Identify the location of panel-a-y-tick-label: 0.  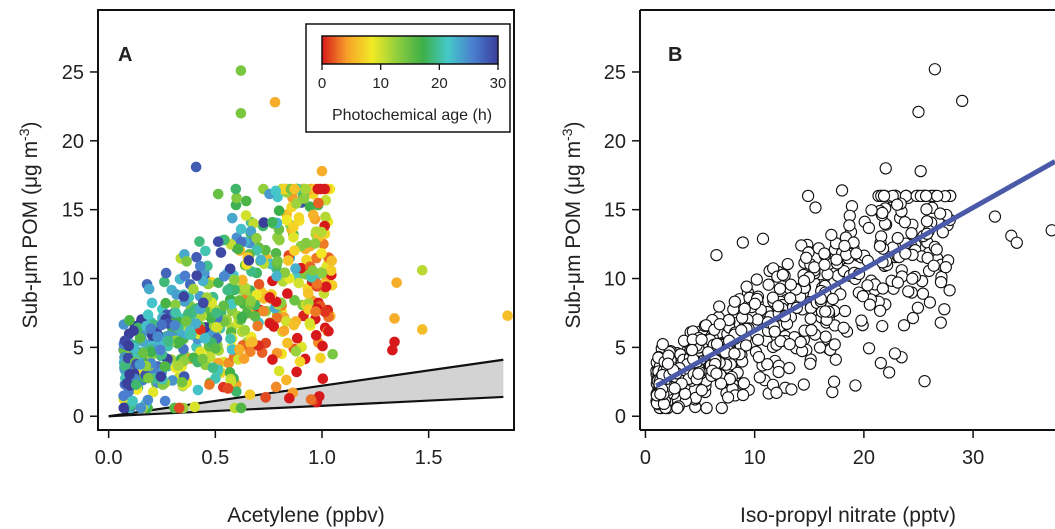
(78, 417).